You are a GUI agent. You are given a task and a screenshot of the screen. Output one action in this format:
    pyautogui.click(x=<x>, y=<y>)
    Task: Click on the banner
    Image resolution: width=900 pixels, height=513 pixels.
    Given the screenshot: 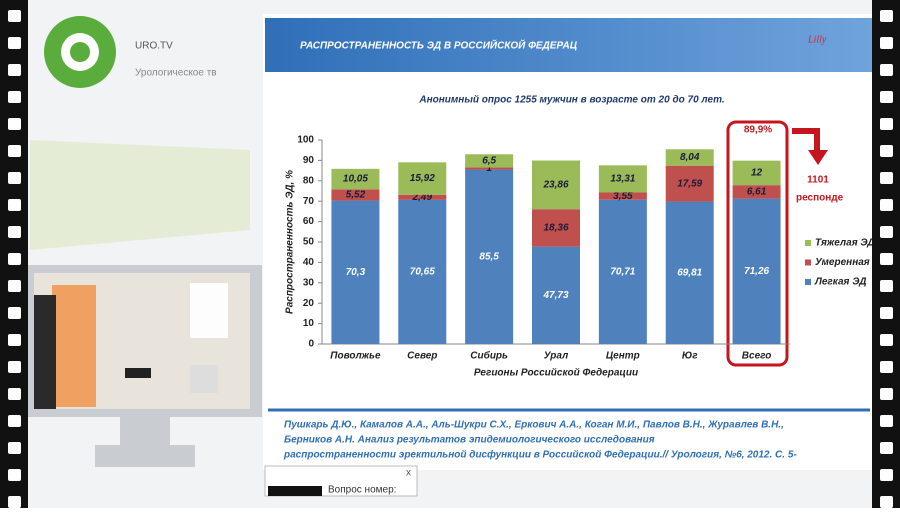 What is the action you would take?
    pyautogui.click(x=74, y=346)
    